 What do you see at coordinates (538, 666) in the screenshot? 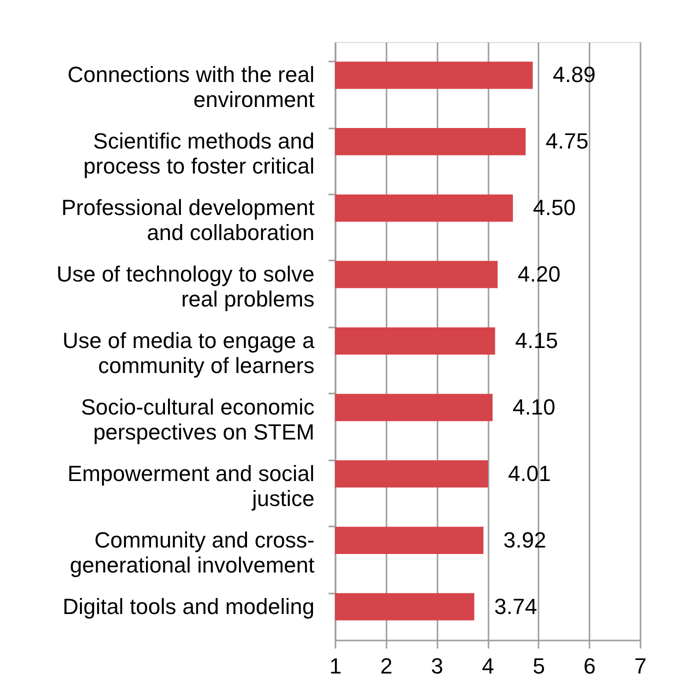
I see `x-tick-label: 5` at bounding box center [538, 666].